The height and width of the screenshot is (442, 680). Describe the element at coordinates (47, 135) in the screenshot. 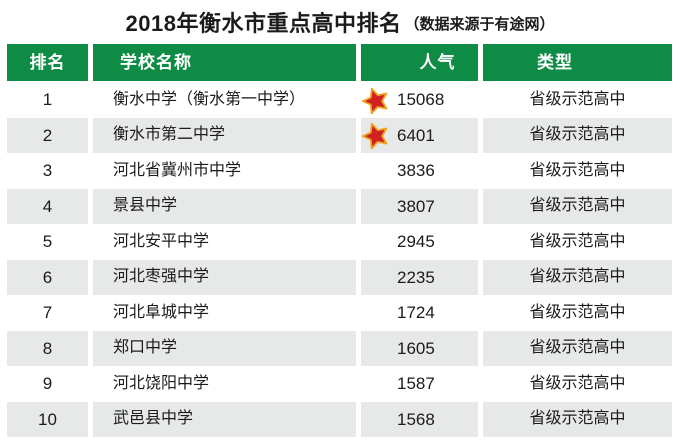

I see `rank-cell: 2` at that location.